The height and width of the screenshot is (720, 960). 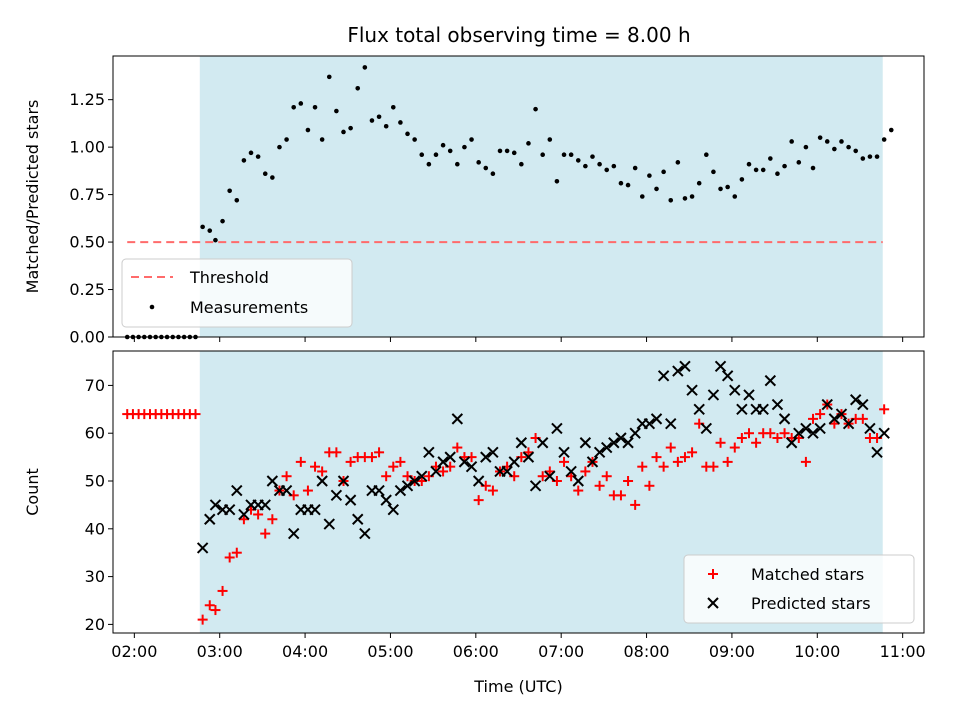 I want to click on legend-predicted-swatch, so click(x=713, y=603).